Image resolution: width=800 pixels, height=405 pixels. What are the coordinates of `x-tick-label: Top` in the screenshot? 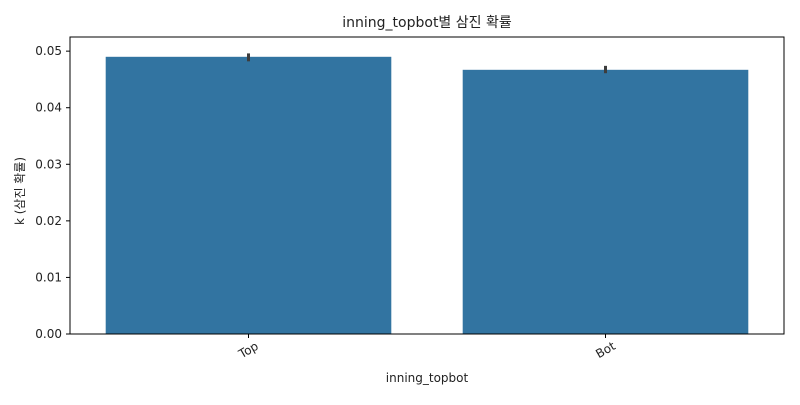 It's located at (247, 350).